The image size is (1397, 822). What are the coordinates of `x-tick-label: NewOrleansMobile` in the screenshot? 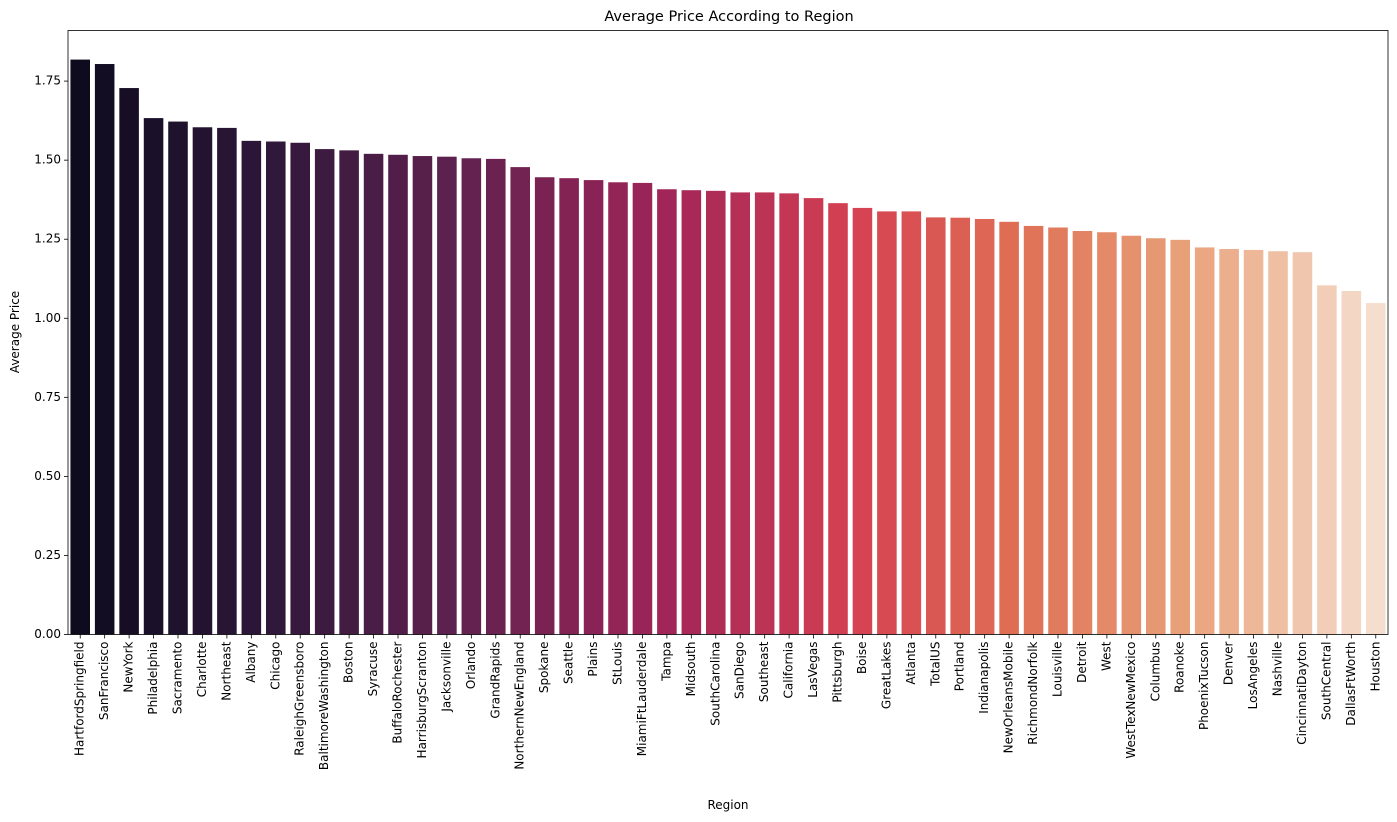 It's located at (1009, 698).